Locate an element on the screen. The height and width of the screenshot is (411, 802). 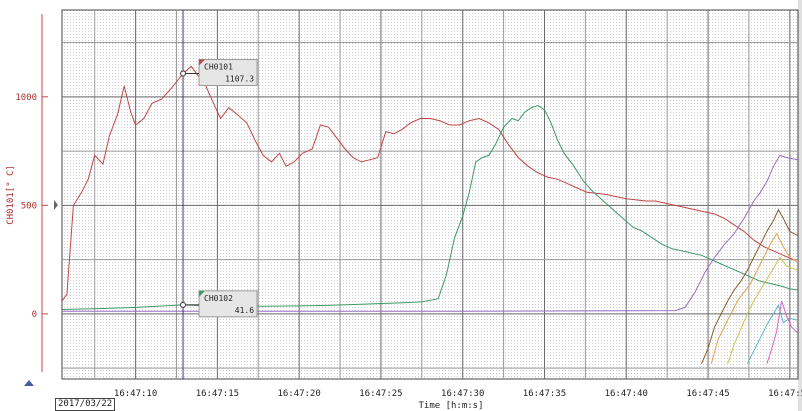
series-line-brown is located at coordinates (749, 286).